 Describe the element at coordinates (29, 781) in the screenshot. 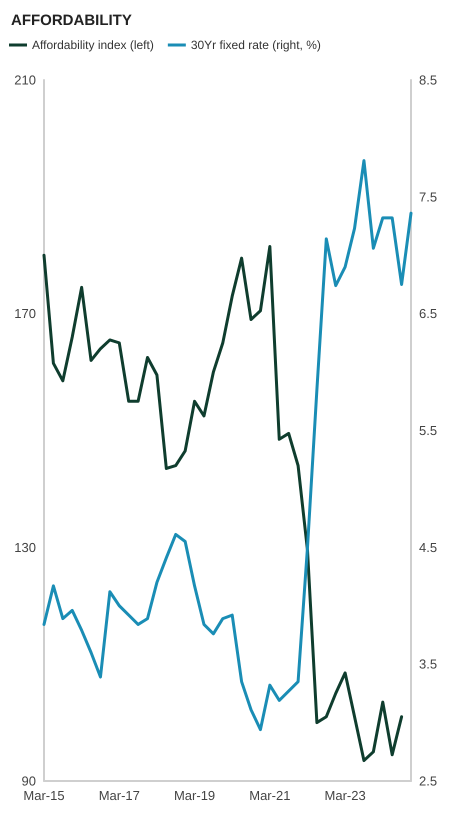

I see `y-tick-label: 90` at that location.